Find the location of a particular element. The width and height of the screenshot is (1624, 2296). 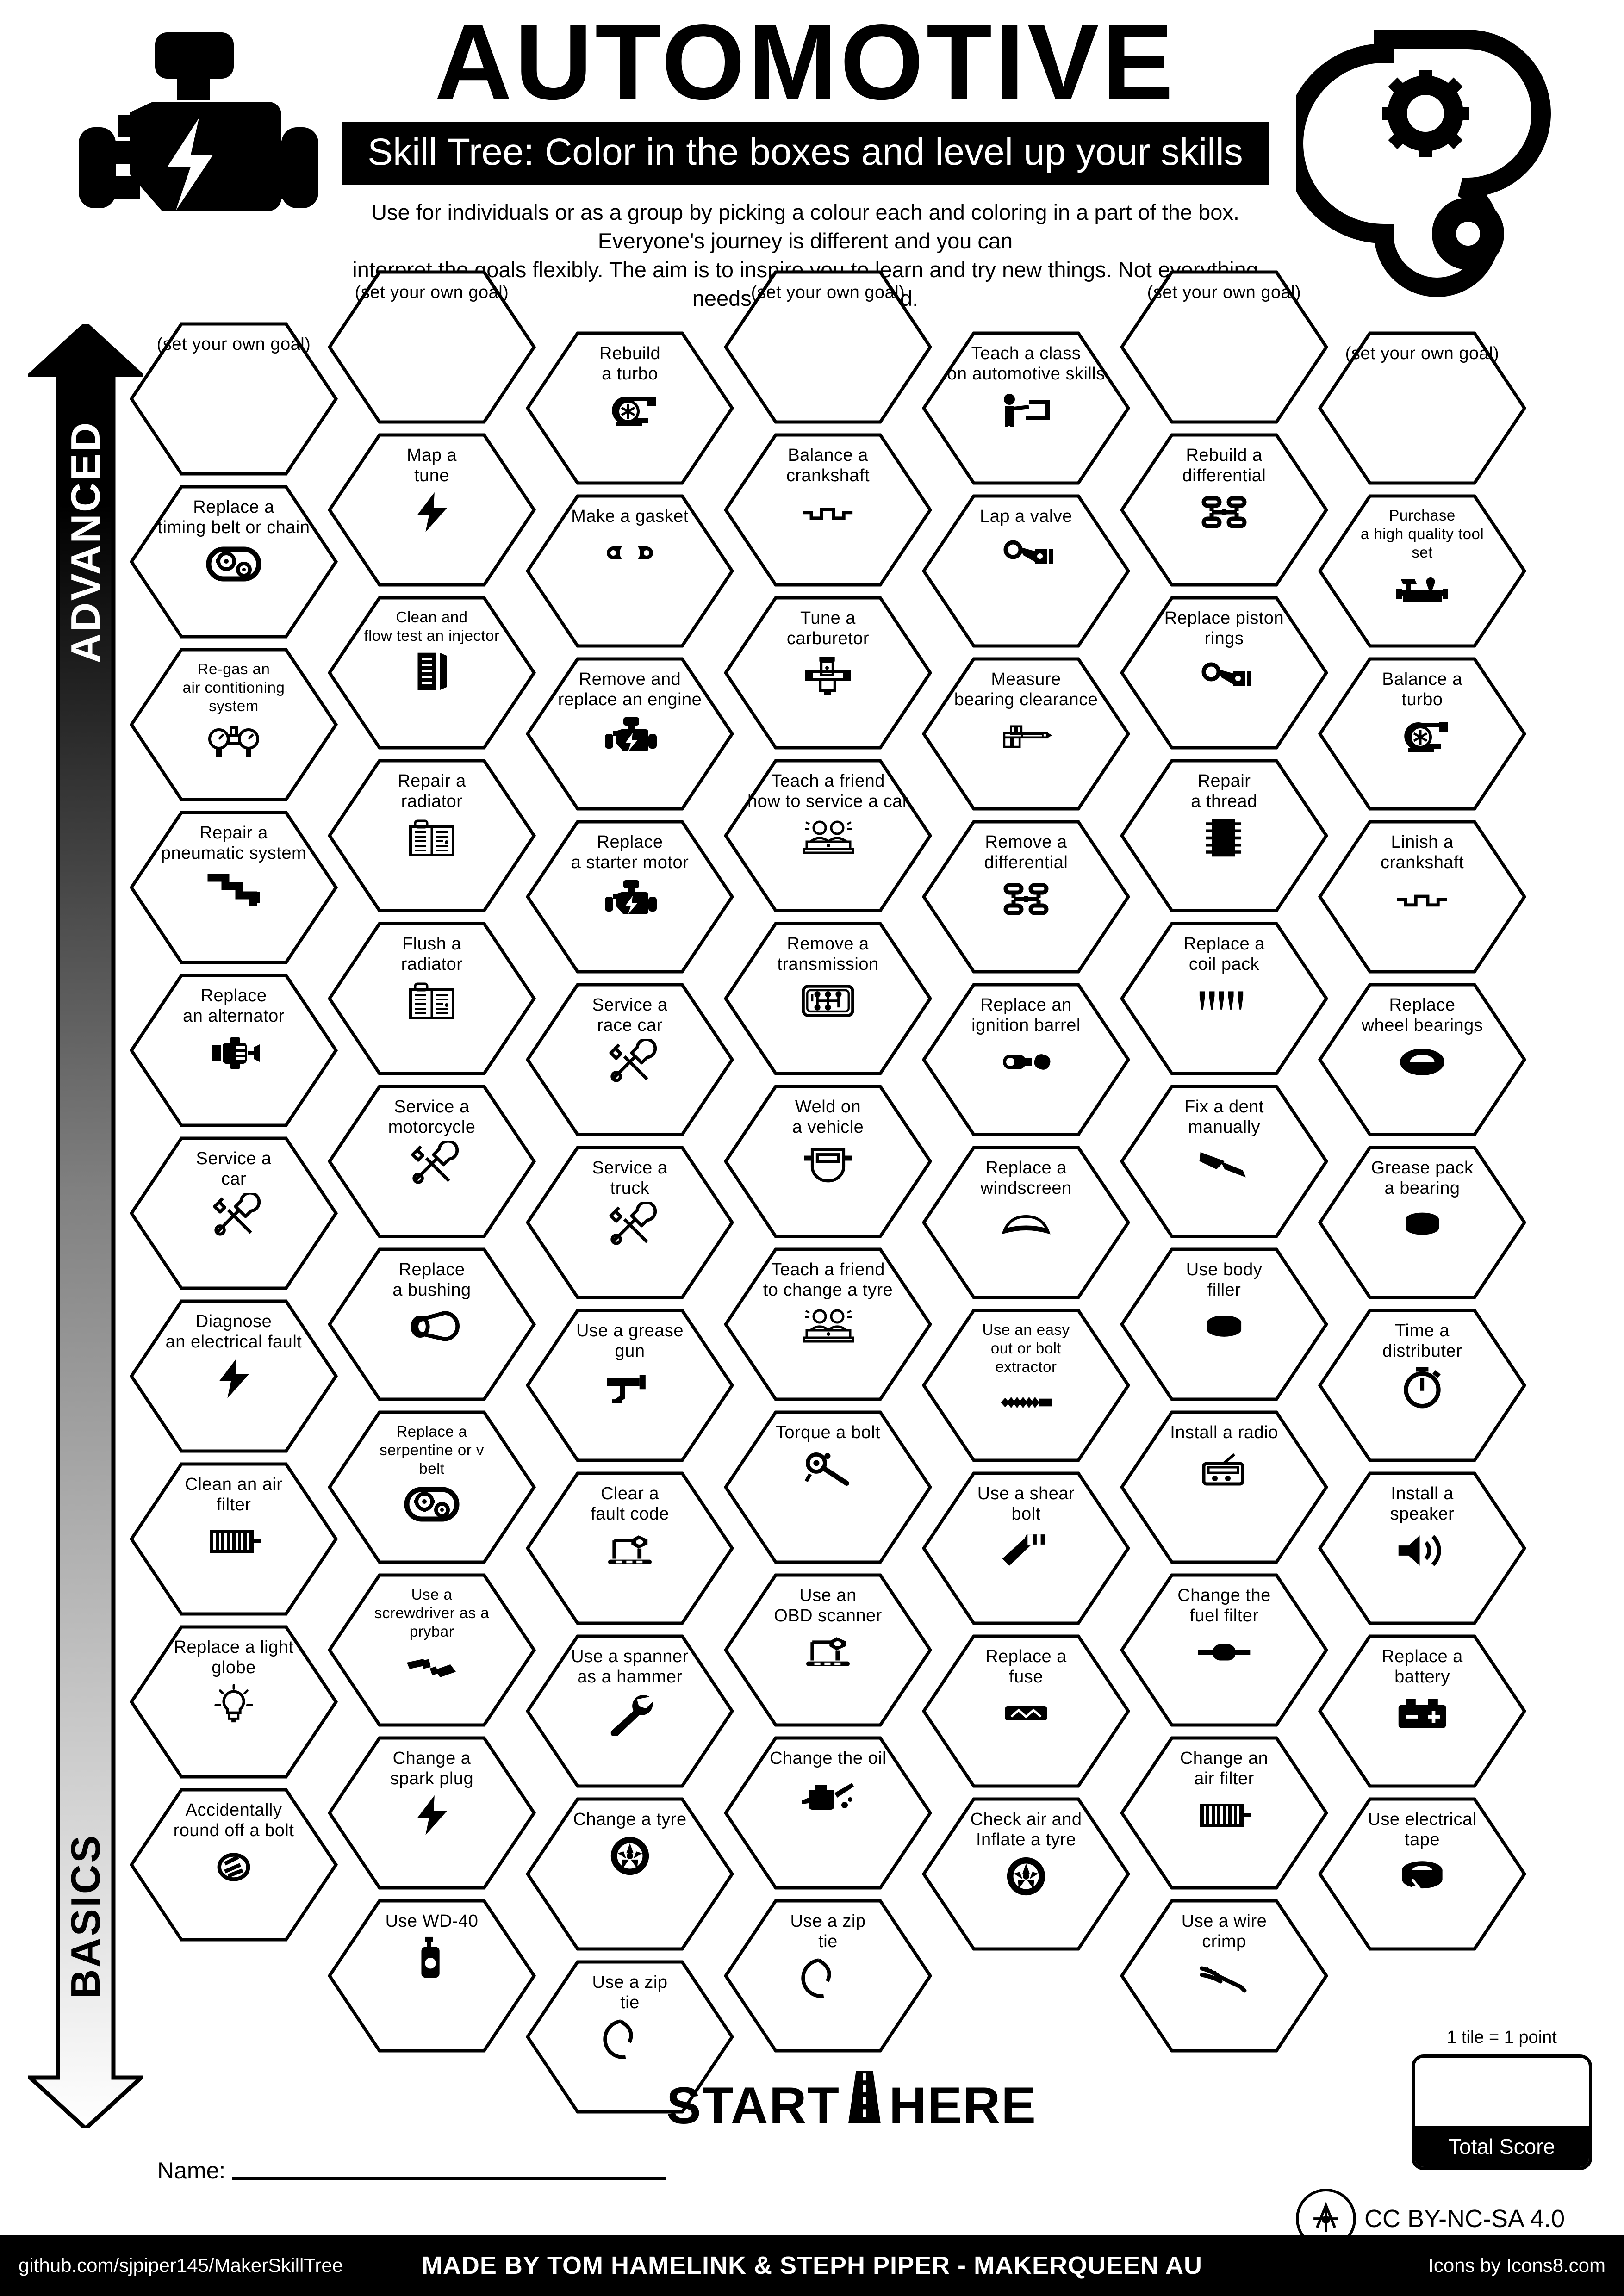

skill-tile: Clear a fault code is located at coordinates (630, 1548).